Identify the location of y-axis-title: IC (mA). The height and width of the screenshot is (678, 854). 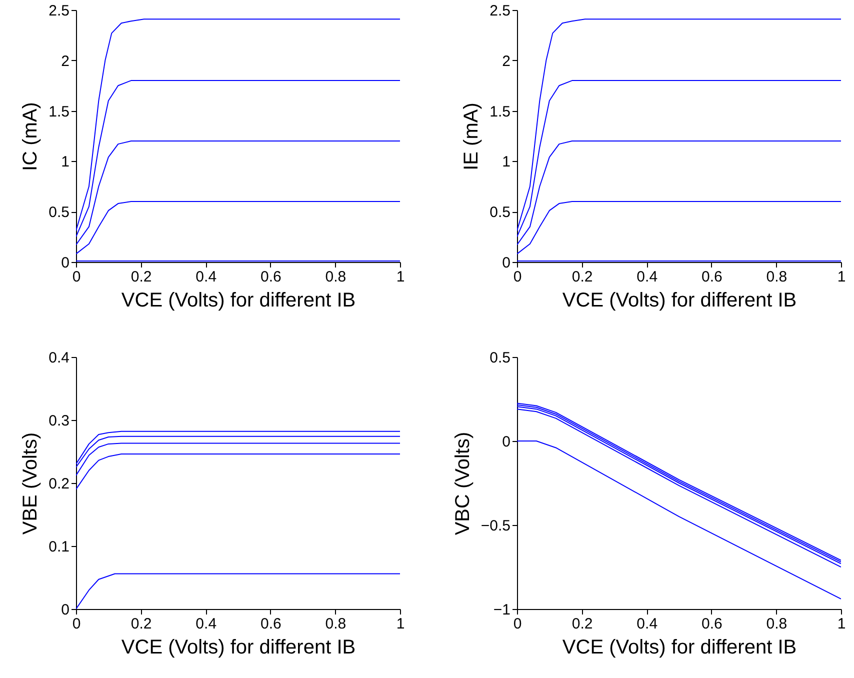
(31, 136).